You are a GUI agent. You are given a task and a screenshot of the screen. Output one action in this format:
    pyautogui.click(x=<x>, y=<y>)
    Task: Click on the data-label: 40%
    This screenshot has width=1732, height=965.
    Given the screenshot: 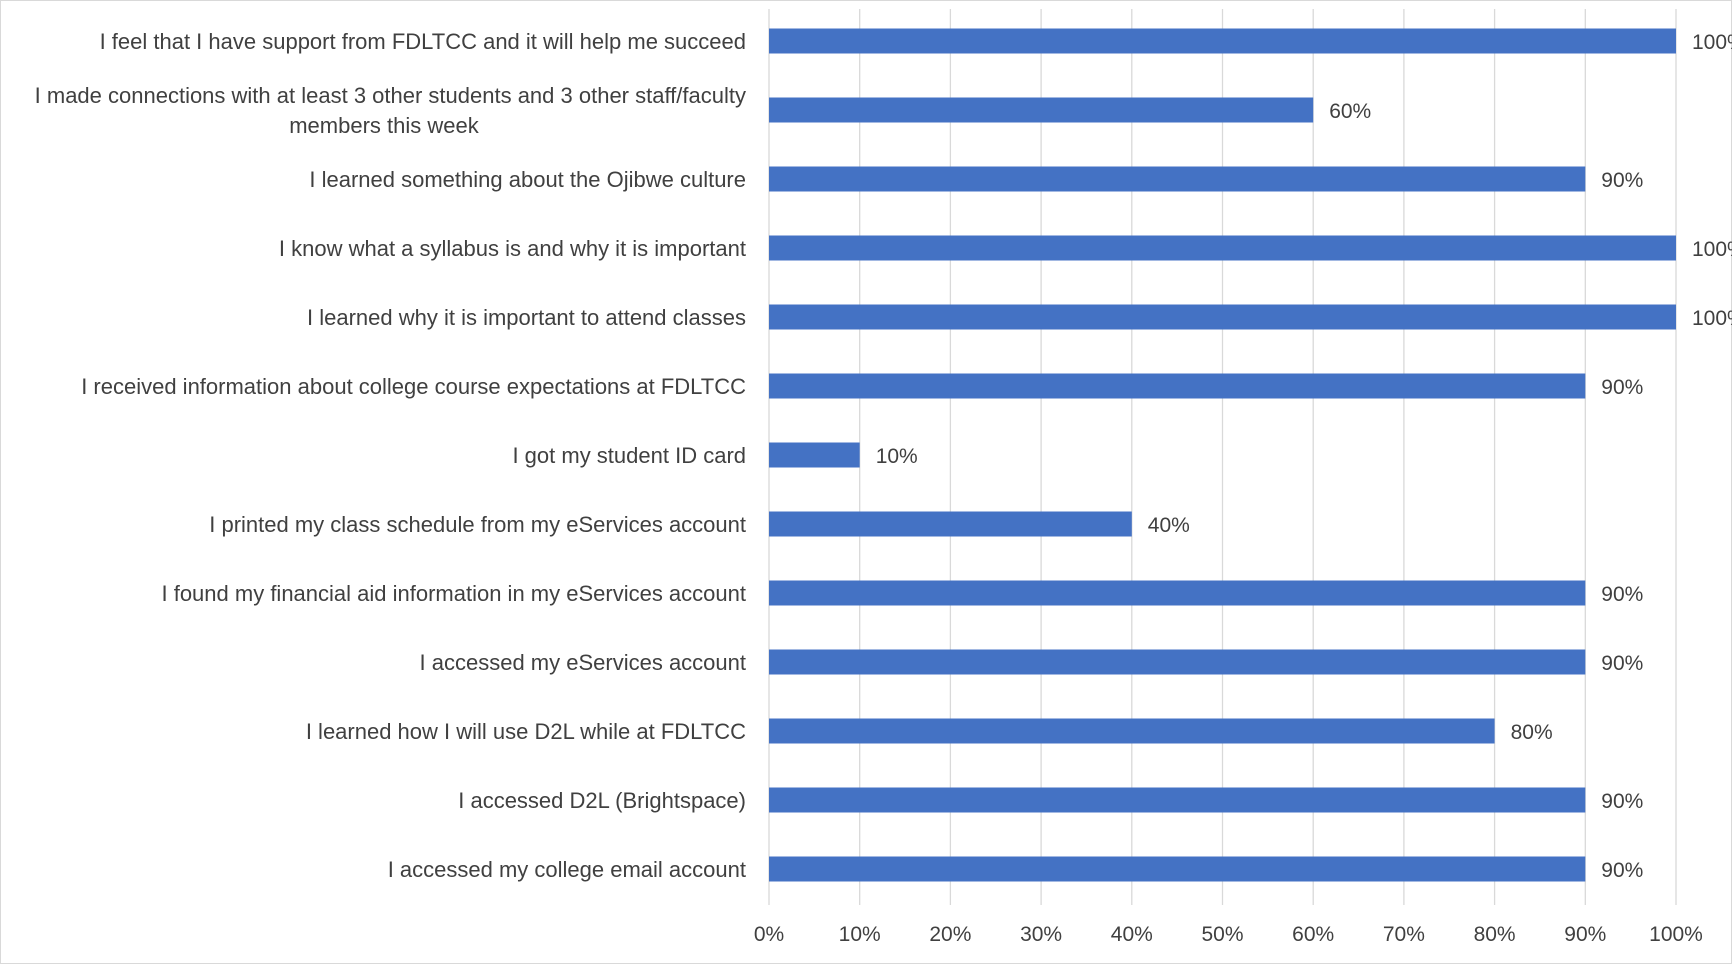 What is the action you would take?
    pyautogui.click(x=1169, y=525)
    